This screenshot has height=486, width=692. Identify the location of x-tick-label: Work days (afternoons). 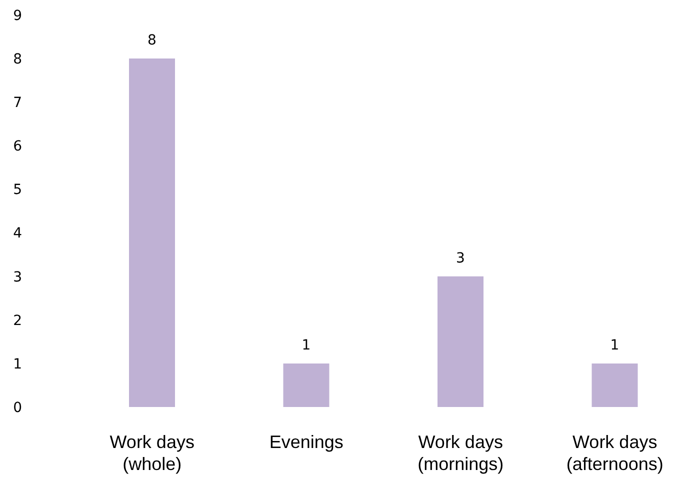
(615, 453).